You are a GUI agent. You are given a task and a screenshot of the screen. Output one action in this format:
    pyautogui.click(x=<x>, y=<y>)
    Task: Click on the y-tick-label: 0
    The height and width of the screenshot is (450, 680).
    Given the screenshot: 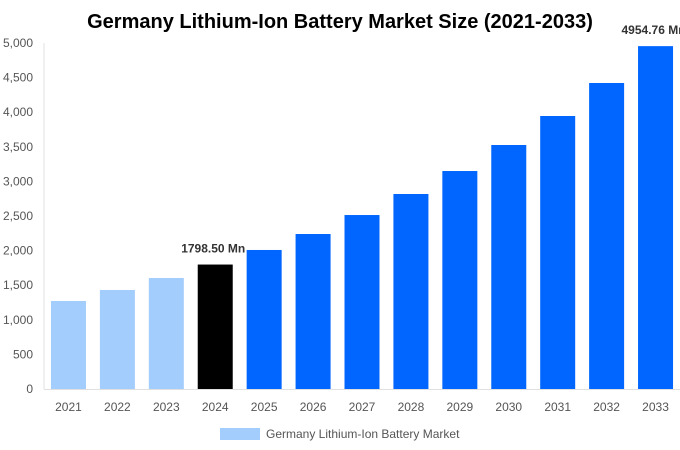 What is the action you would take?
    pyautogui.click(x=29, y=389)
    